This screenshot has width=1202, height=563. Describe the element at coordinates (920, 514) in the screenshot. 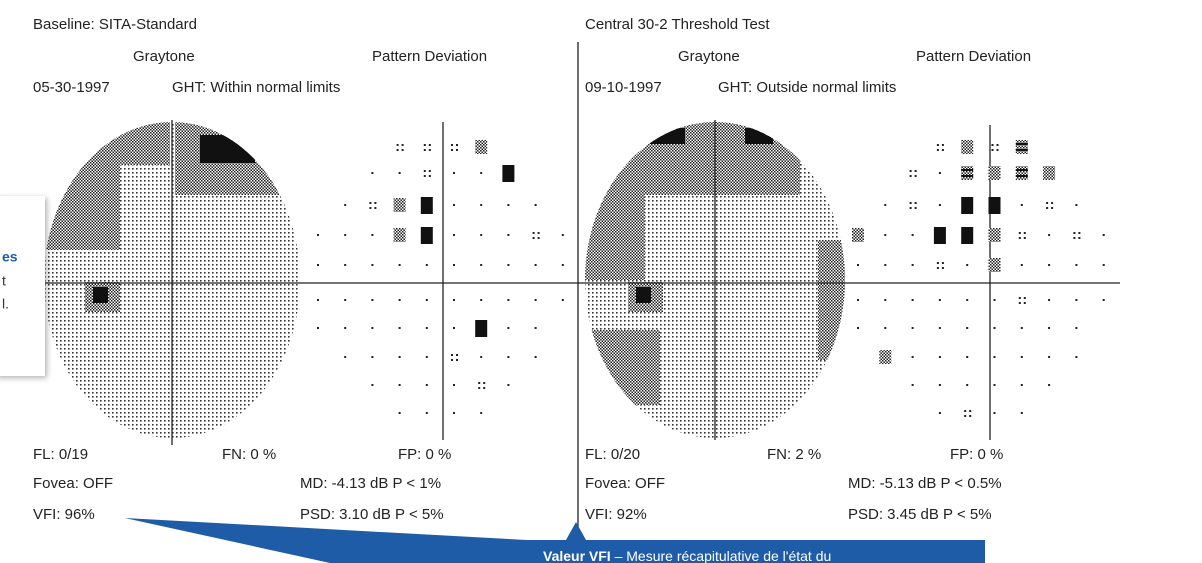

I see `psd: PSD: 3.45 dB P < 5%` at that location.